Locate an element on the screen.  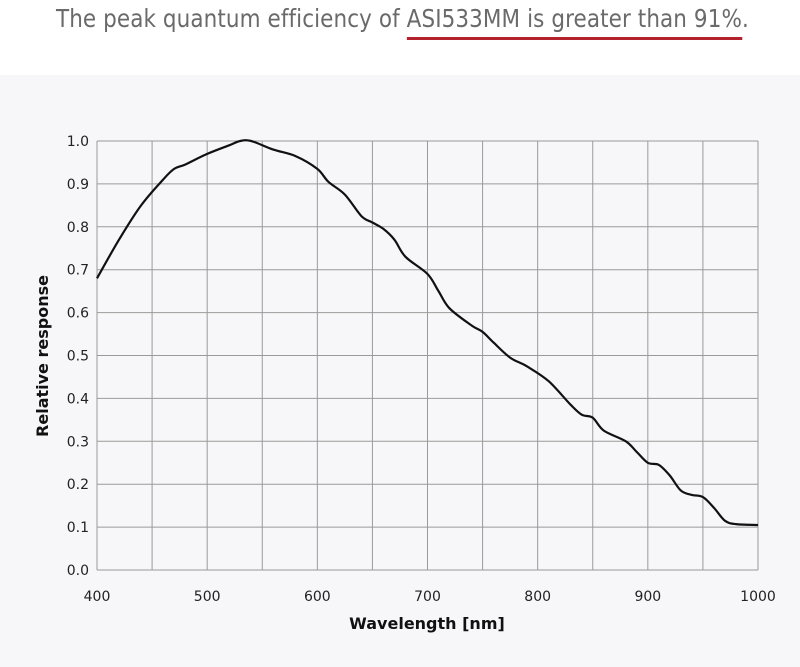
x-tick-label: 600 is located at coordinates (317, 597).